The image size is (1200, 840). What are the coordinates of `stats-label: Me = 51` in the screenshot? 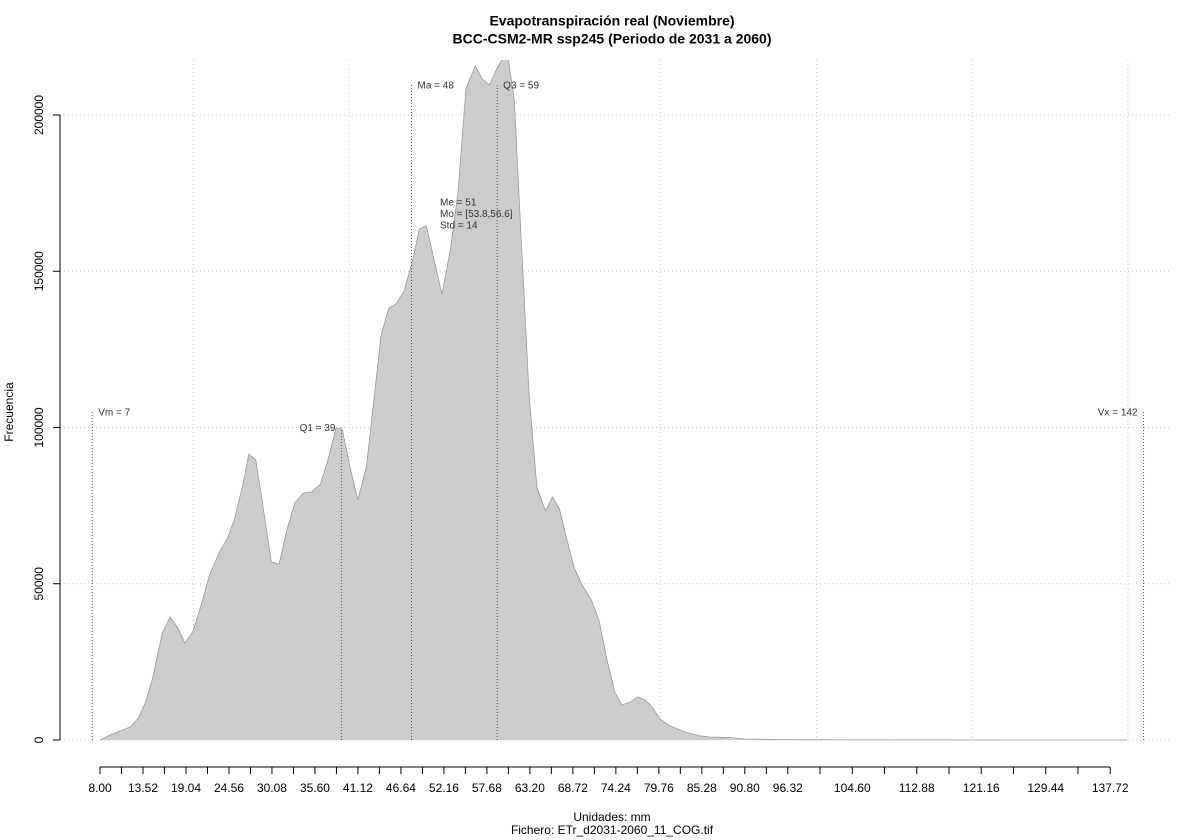 It's located at (458, 203).